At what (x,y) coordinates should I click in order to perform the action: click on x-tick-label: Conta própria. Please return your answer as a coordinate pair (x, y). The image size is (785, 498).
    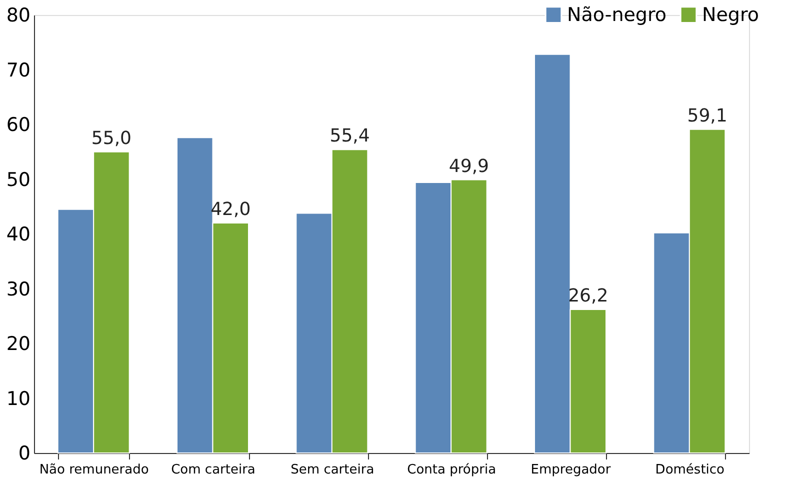
    Looking at the image, I should click on (451, 470).